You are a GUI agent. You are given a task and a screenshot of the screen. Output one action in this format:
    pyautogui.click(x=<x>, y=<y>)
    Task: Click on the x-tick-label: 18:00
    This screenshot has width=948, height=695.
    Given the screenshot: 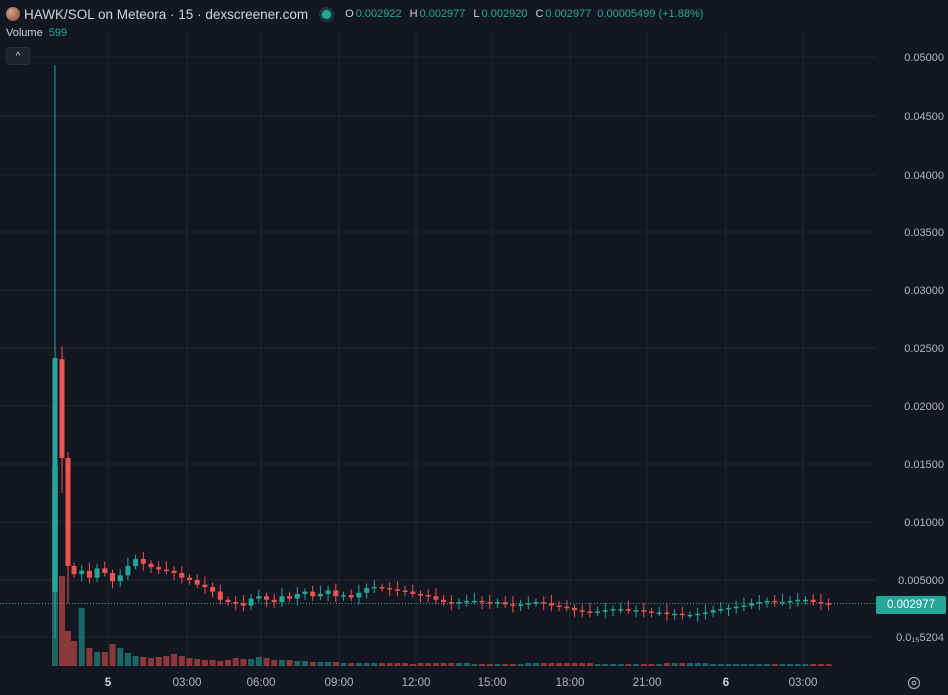 What is the action you would take?
    pyautogui.click(x=570, y=683)
    